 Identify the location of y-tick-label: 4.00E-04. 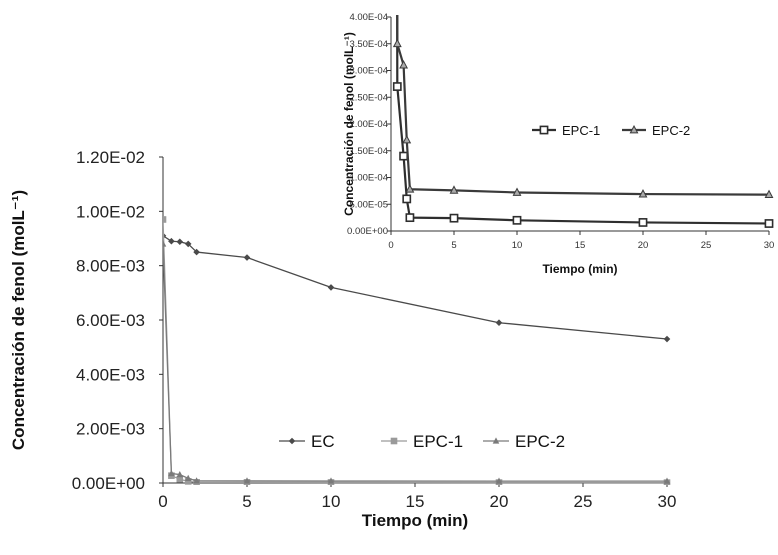
(368, 17).